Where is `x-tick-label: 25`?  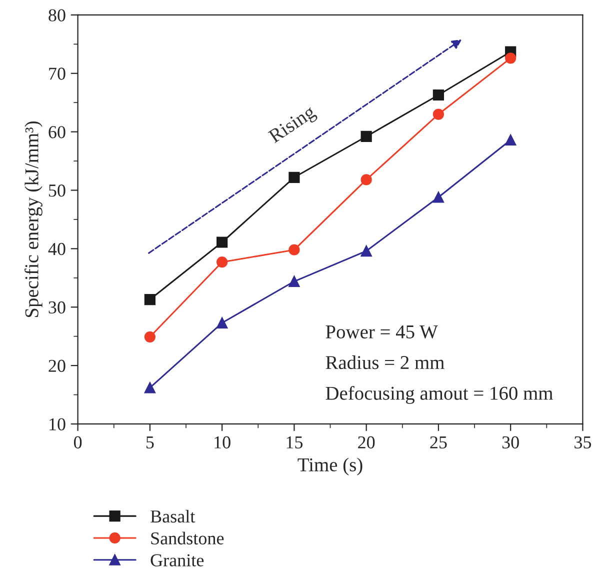 x-tick-label: 25 is located at coordinates (438, 442).